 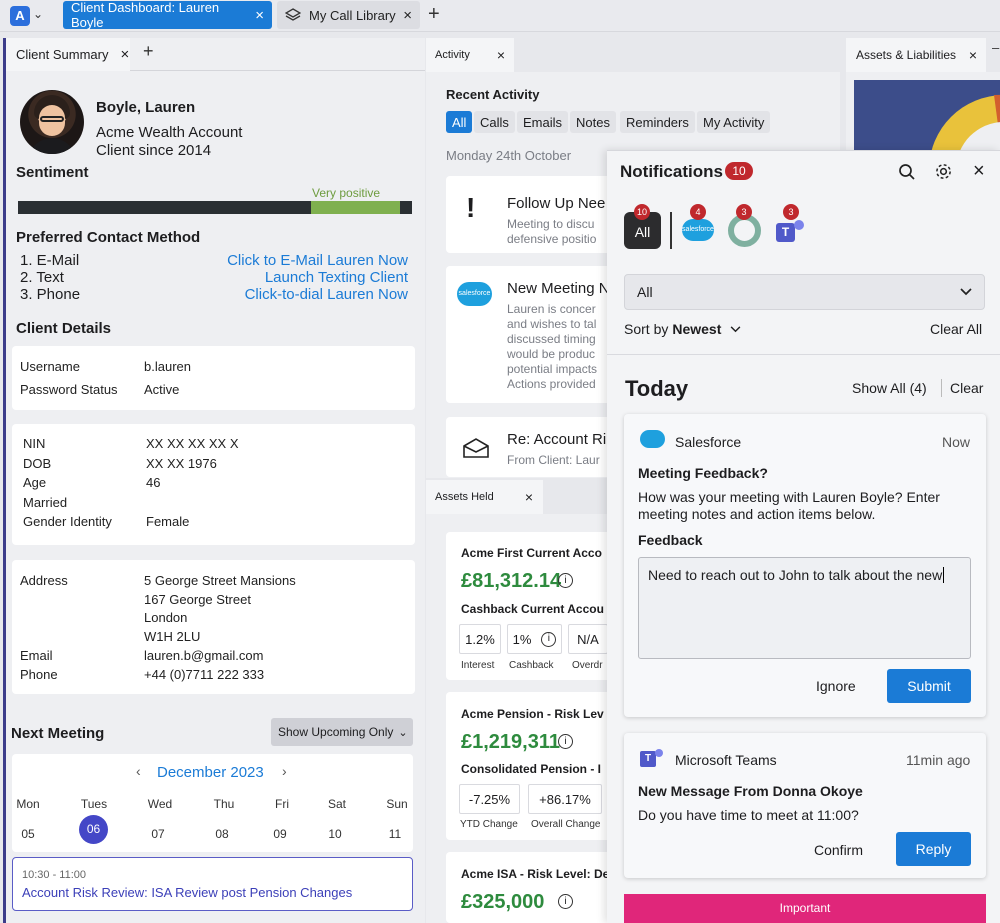 I want to click on avatar, so click(x=52, y=122).